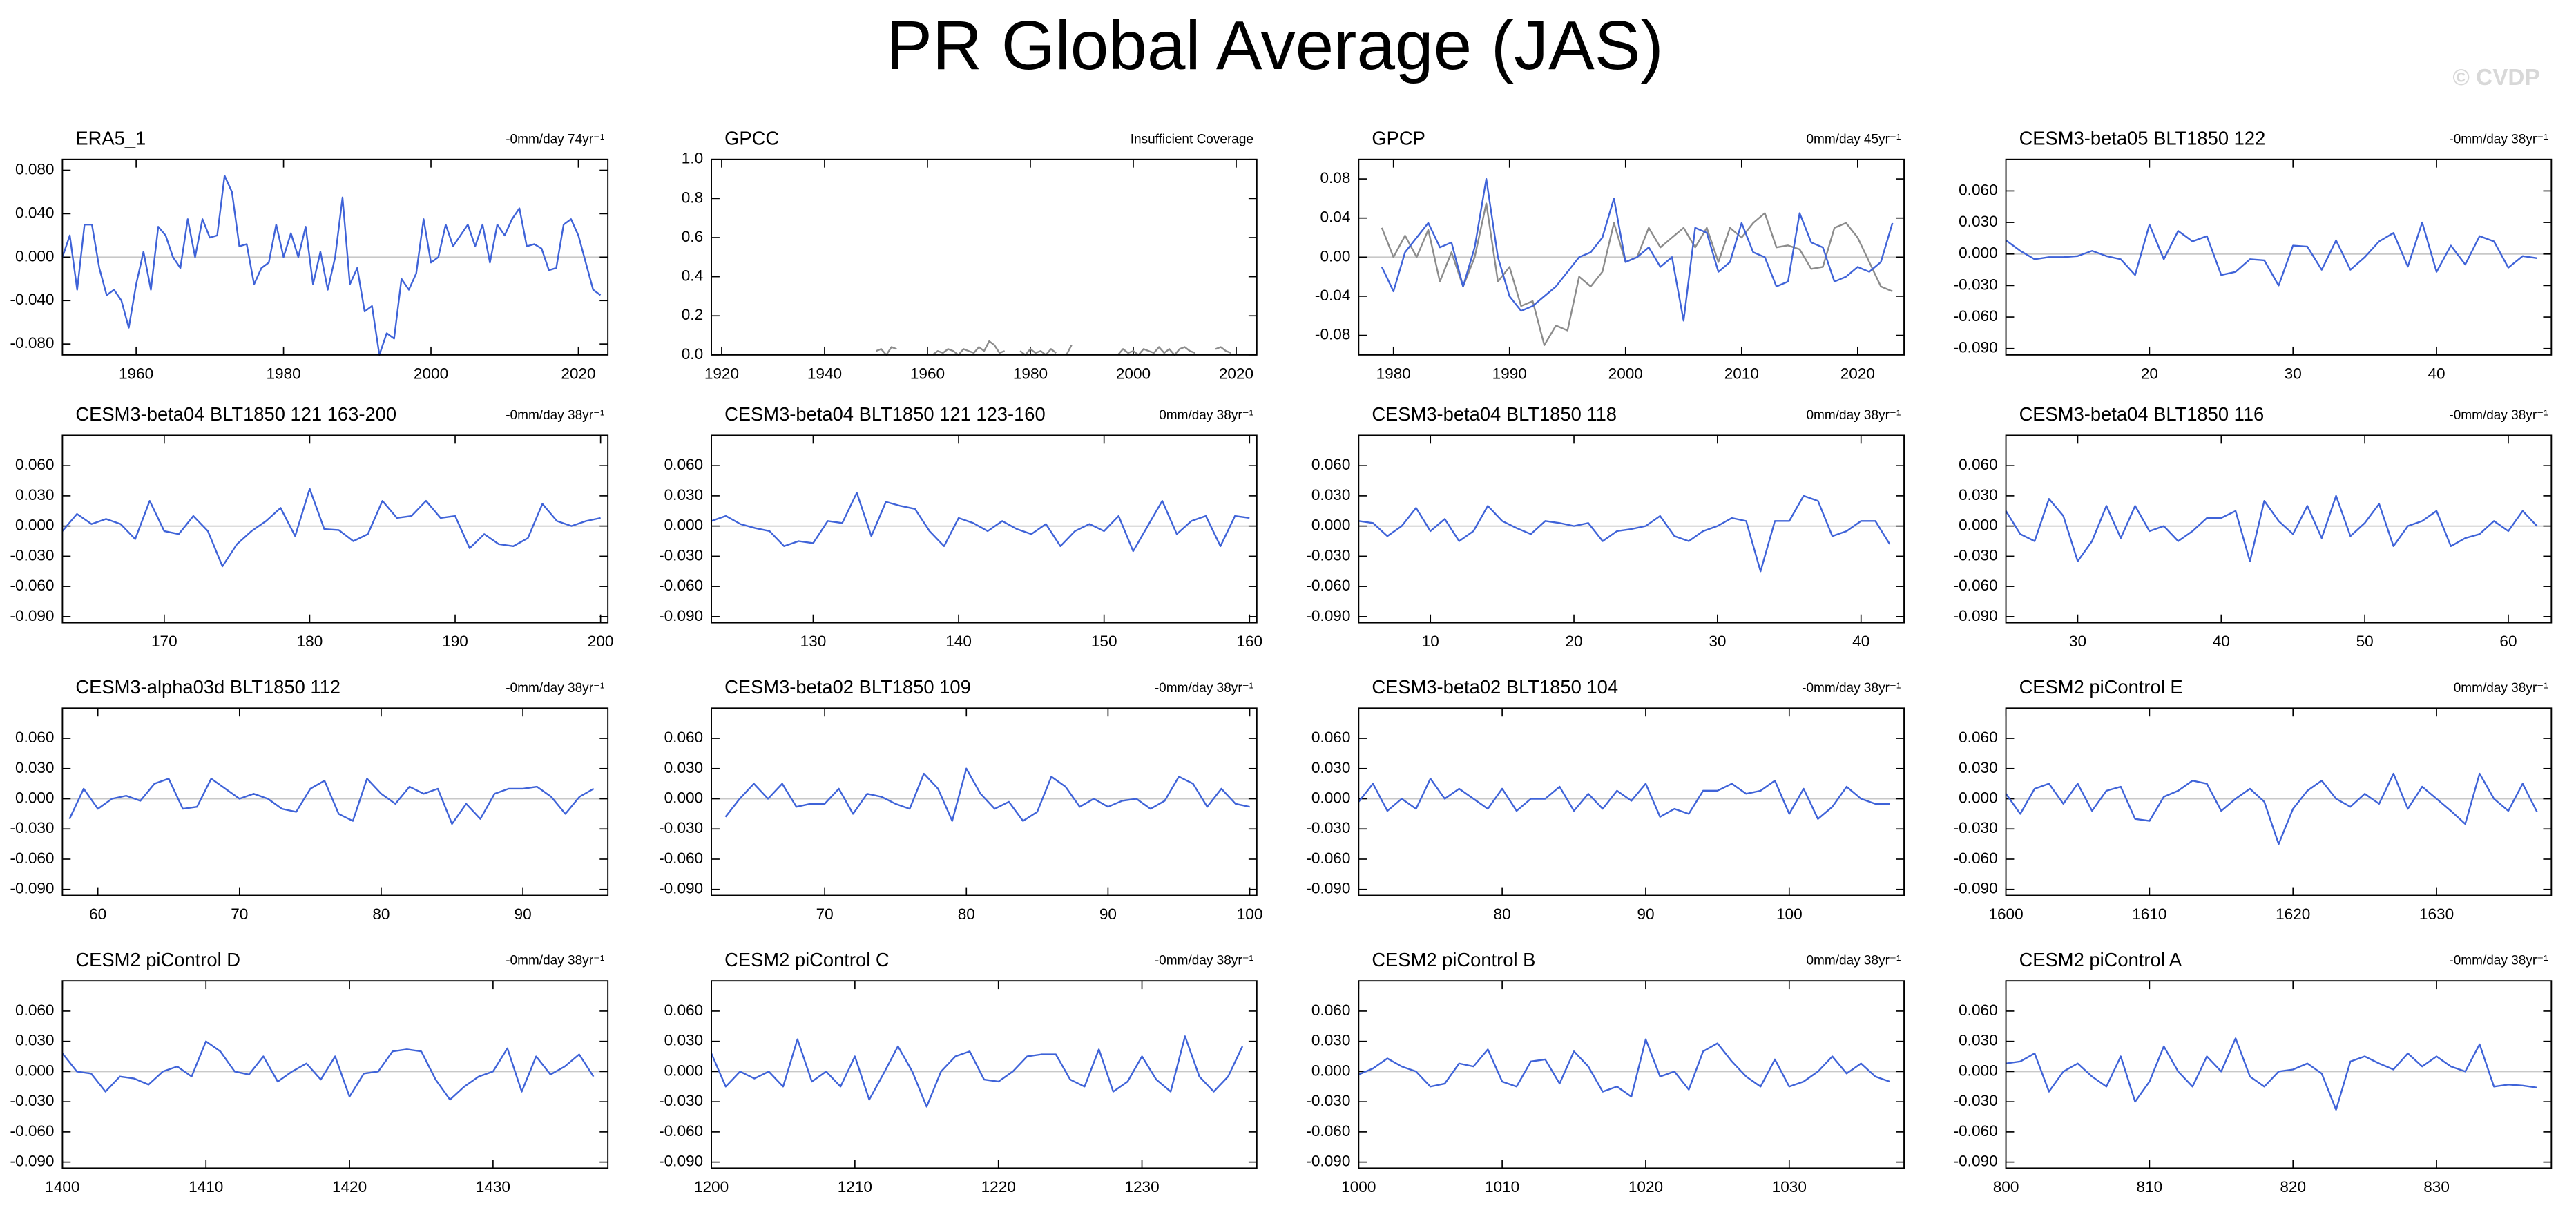  What do you see at coordinates (855, 1187) in the screenshot?
I see `x-tick-label: 1210` at bounding box center [855, 1187].